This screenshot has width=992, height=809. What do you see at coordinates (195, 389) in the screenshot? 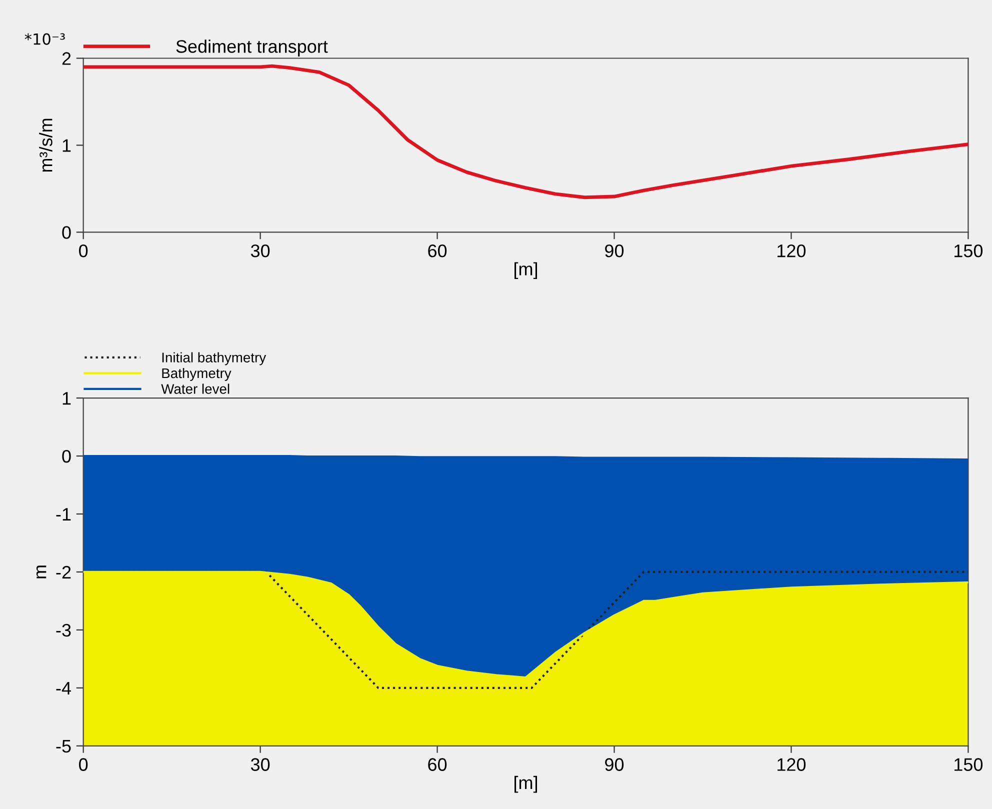
I see `legend-label: Water level` at bounding box center [195, 389].